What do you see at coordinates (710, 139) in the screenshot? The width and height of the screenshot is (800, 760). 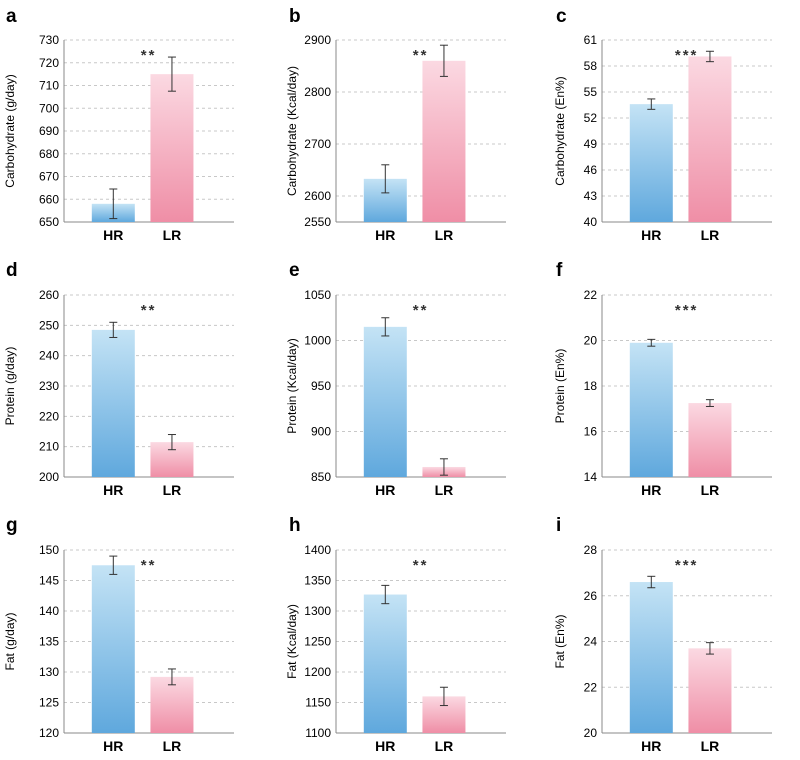 I see `panel-c-bar-lr` at bounding box center [710, 139].